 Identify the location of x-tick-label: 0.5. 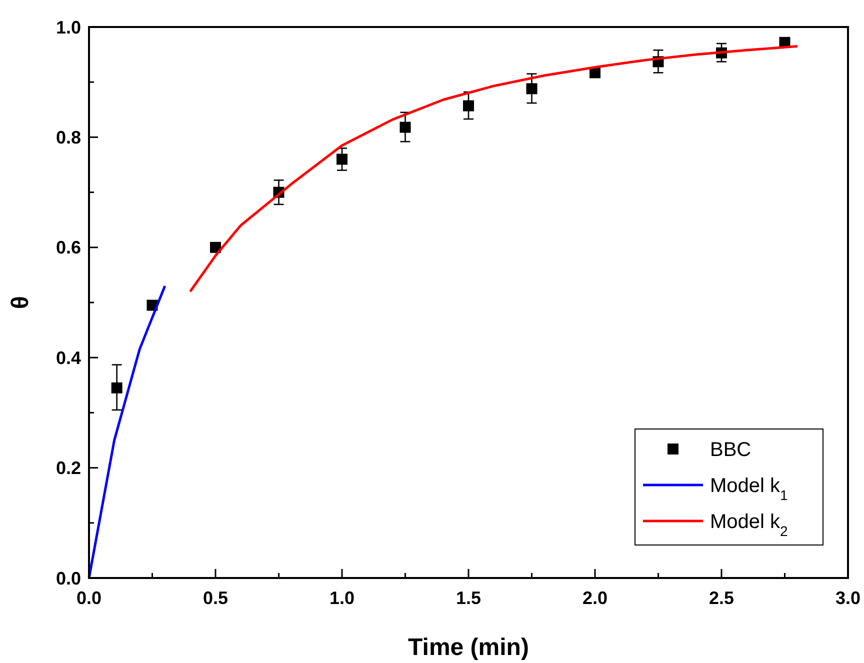
(215, 598).